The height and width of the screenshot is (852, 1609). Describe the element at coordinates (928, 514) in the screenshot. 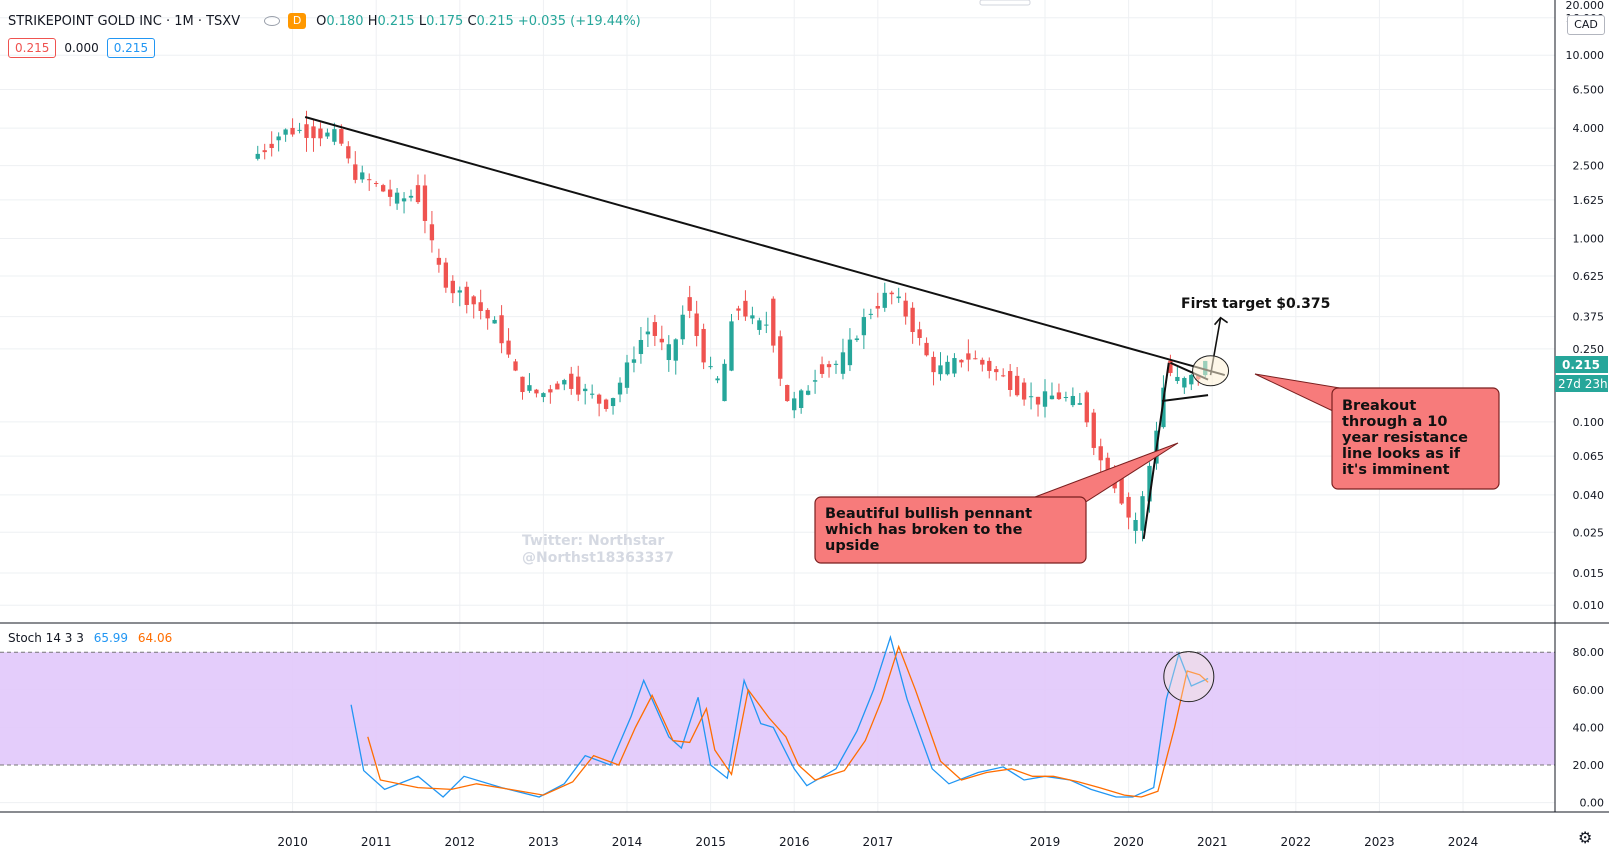

I see `pennant-callout-line-1: Beautiful bullish pennant` at that location.